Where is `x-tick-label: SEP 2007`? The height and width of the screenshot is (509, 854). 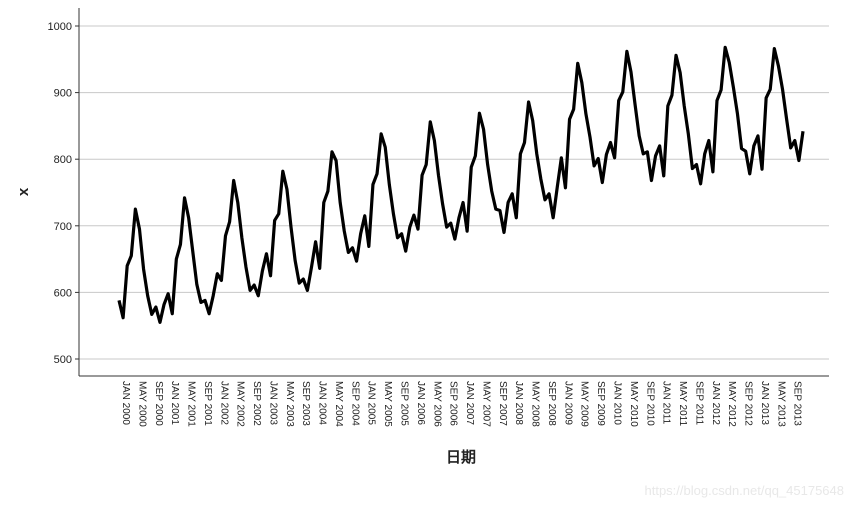 x-tick-label: SEP 2007 is located at coordinates (502, 403).